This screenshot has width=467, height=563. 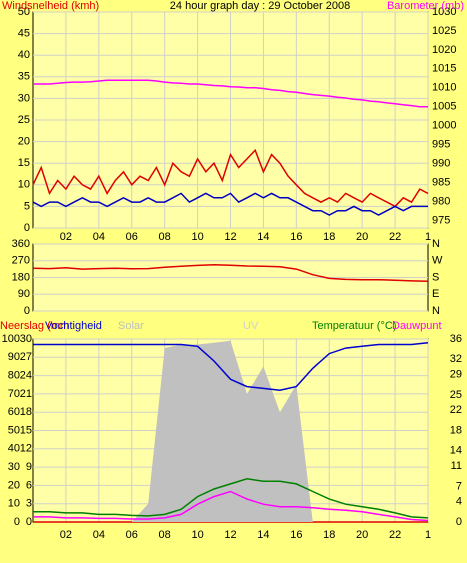 I want to click on y2-tick-label: 4, so click(x=459, y=502).